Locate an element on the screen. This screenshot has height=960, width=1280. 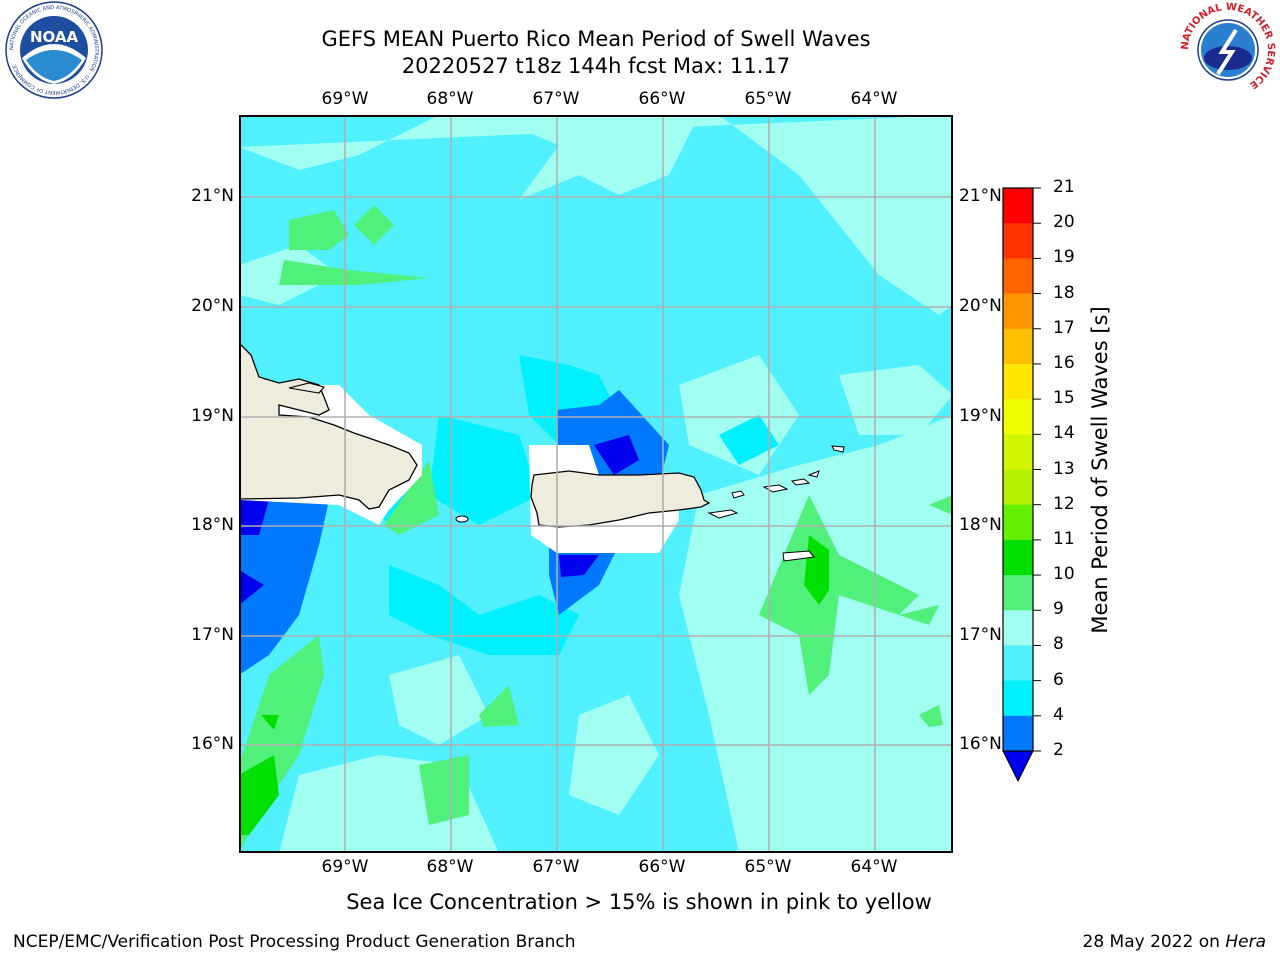
puerto-rico-land is located at coordinates (620, 499).